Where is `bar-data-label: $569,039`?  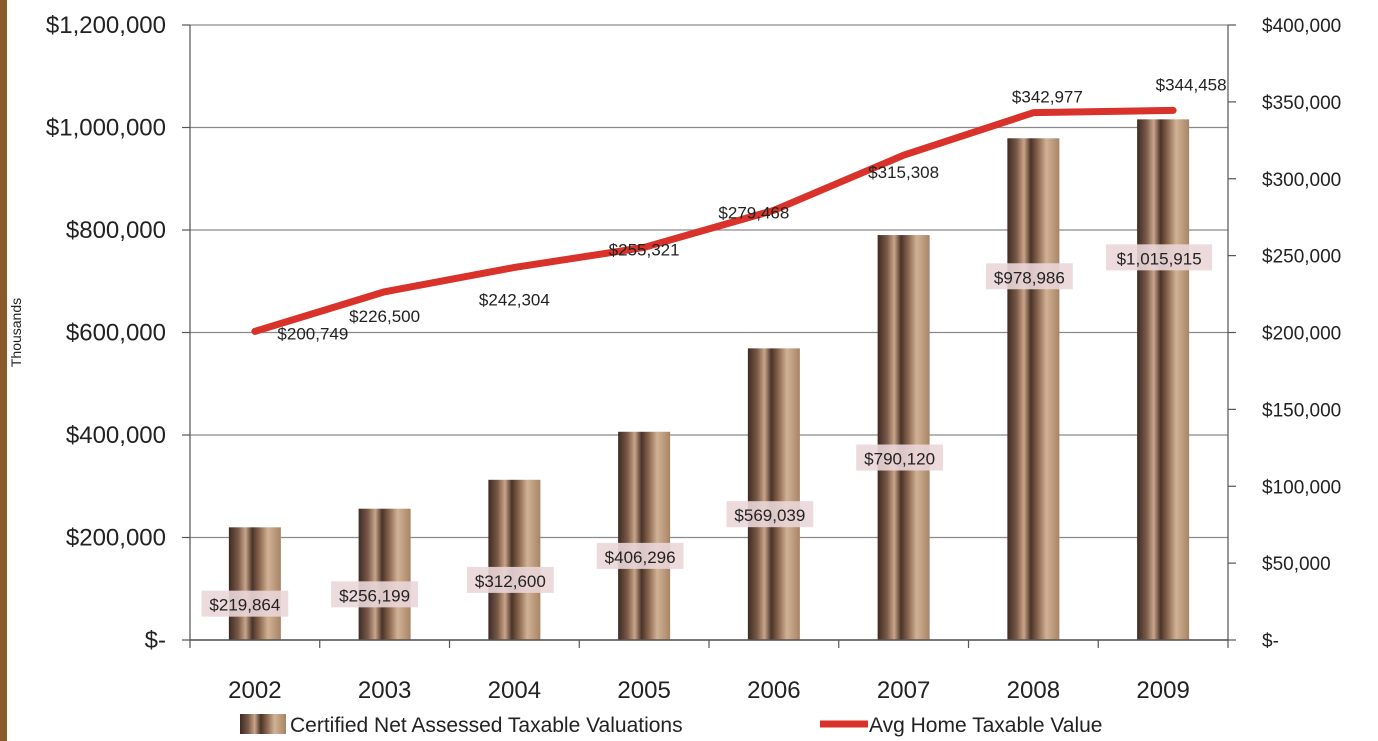 bar-data-label: $569,039 is located at coordinates (769, 515).